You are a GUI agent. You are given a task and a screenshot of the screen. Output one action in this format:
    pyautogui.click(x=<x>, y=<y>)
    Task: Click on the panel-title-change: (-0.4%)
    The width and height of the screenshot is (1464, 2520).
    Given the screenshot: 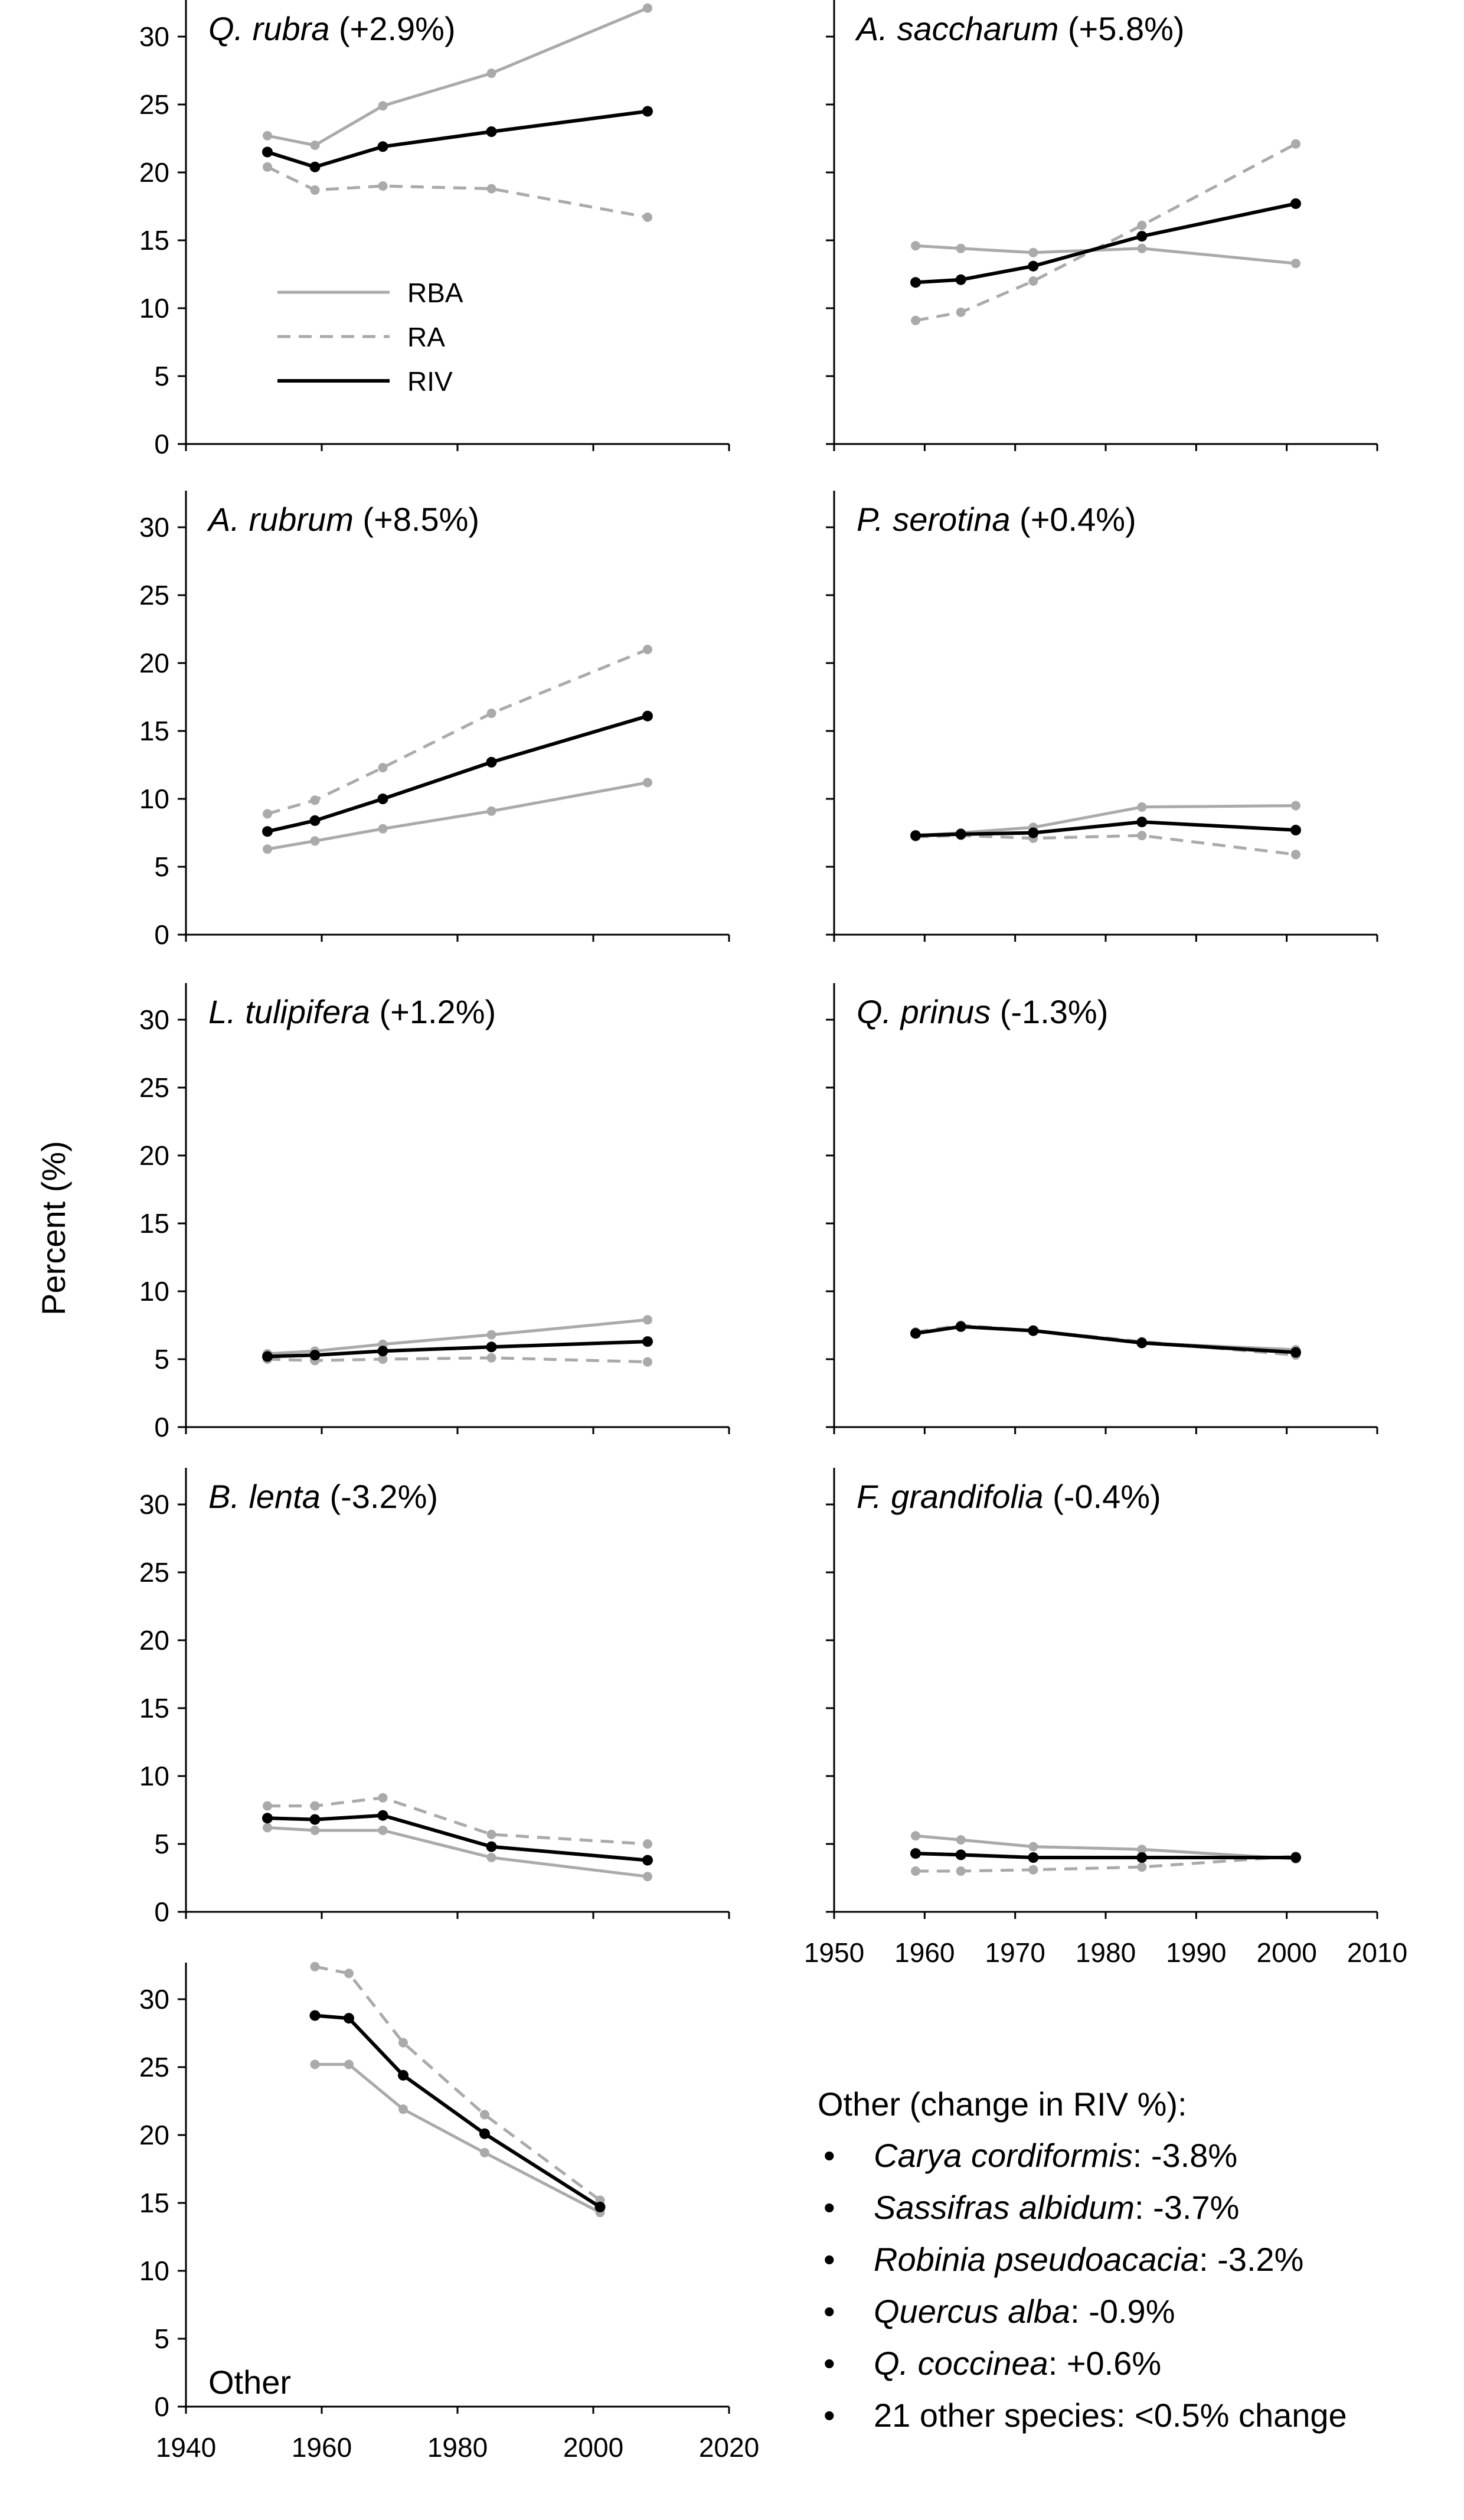 What is the action you would take?
    pyautogui.click(x=1102, y=1496)
    